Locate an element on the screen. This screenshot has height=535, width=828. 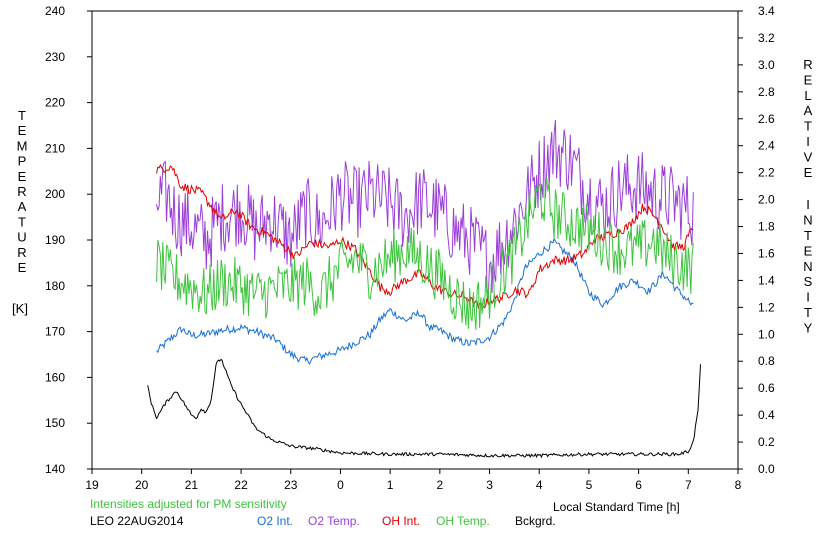
x-tick-label: 1 is located at coordinates (390, 485).